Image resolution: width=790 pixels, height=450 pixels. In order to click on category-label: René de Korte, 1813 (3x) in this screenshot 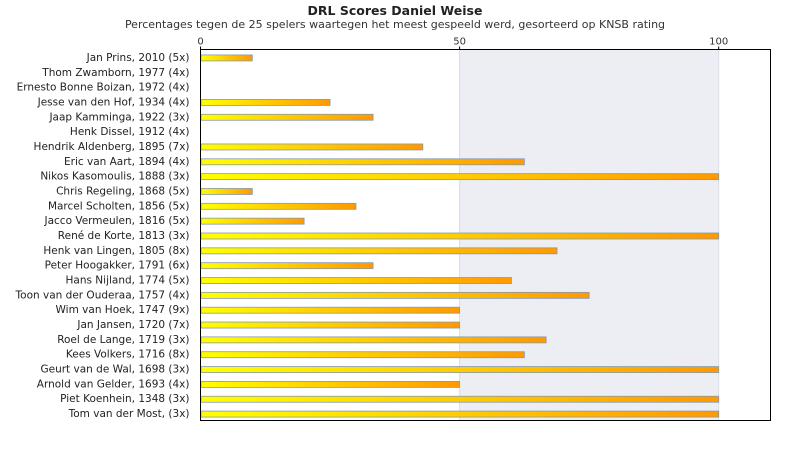, I will do `click(124, 236)`.